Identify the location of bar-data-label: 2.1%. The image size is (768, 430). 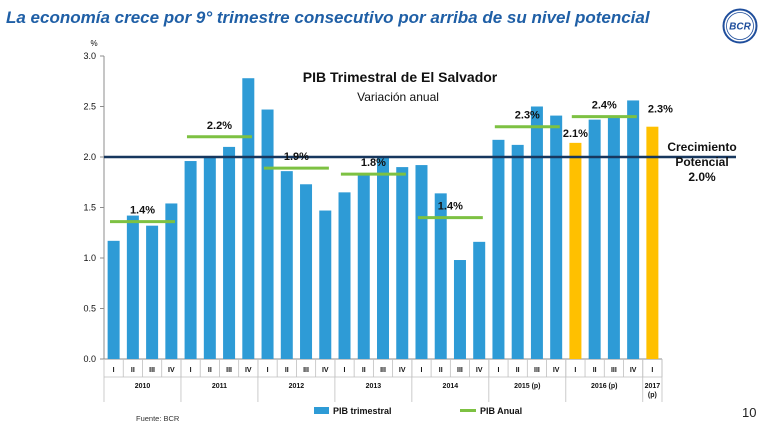
(575, 134).